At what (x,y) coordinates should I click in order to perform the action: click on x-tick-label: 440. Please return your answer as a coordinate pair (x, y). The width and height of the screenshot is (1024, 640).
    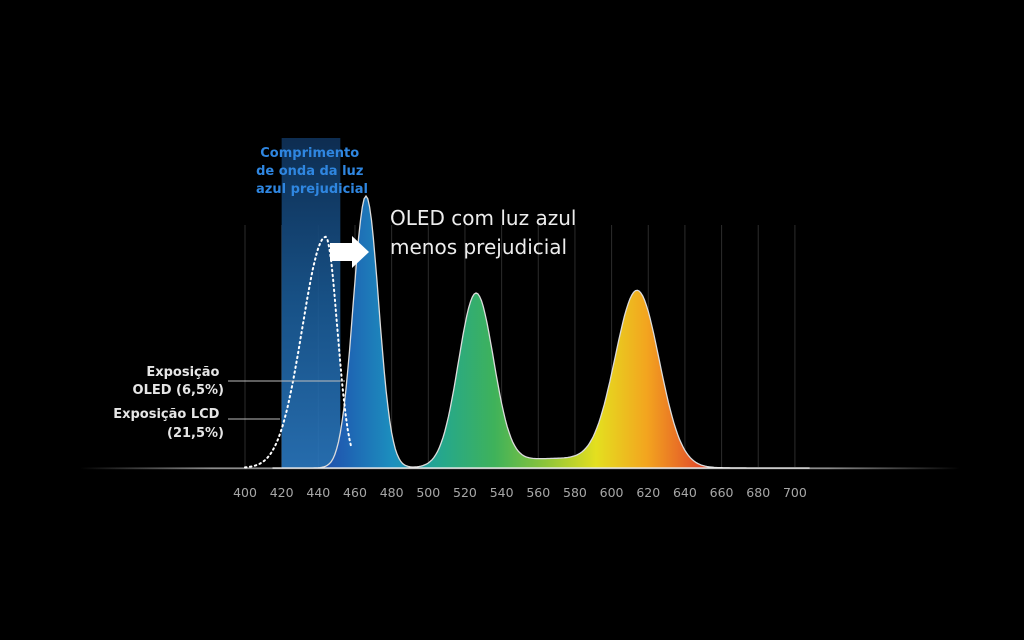
    Looking at the image, I should click on (318, 492).